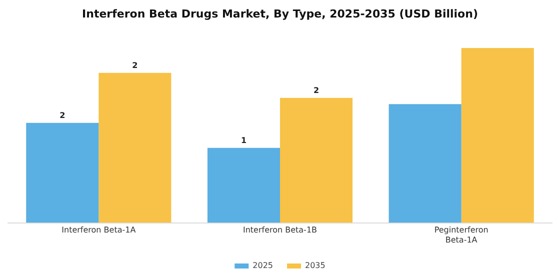 Image resolution: width=560 pixels, height=280 pixels. Describe the element at coordinates (280, 230) in the screenshot. I see `x-tick-label: Interferon Beta-1B` at that location.